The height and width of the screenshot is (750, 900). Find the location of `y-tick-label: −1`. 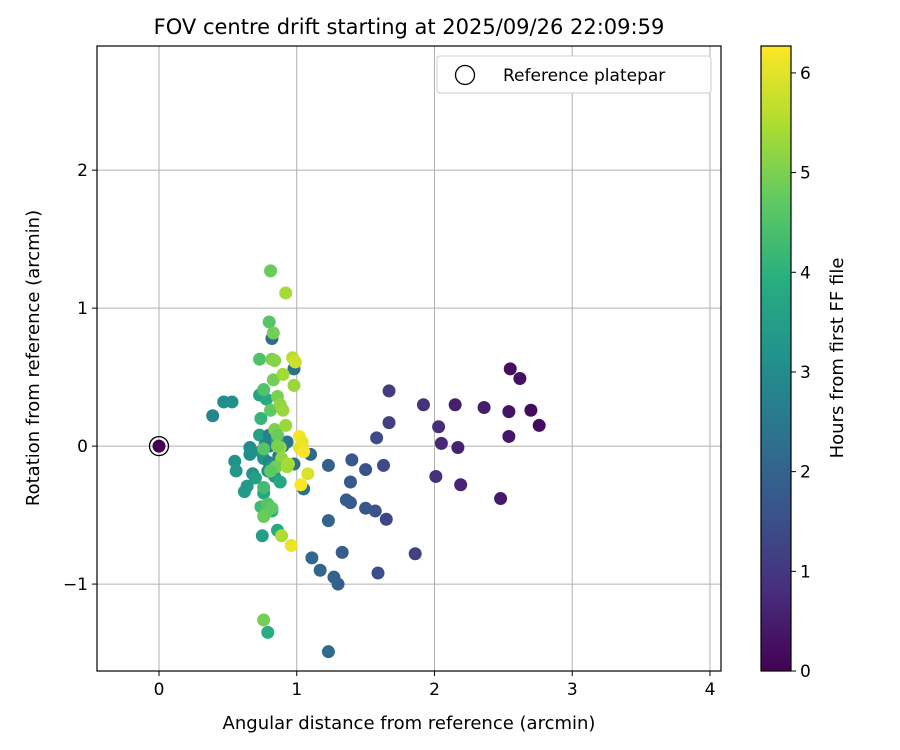

y-tick-label: −1 is located at coordinates (75, 585).